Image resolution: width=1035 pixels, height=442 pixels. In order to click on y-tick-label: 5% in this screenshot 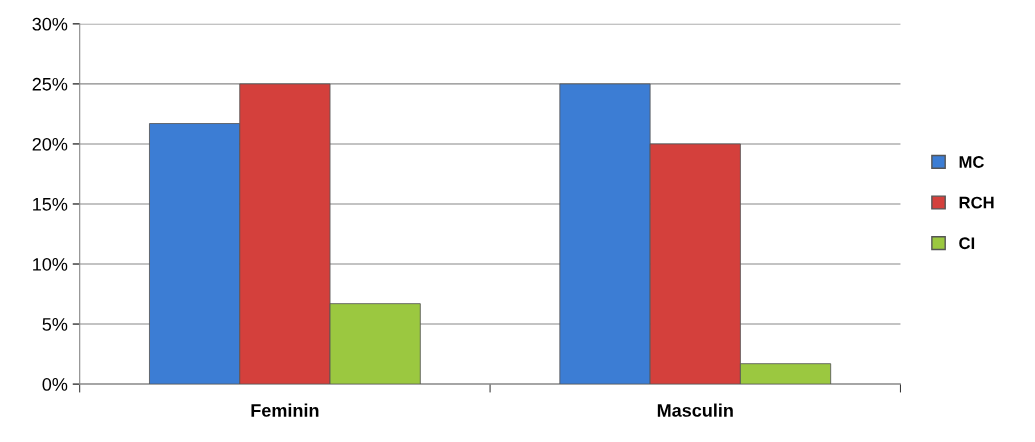, I will do `click(55, 324)`.